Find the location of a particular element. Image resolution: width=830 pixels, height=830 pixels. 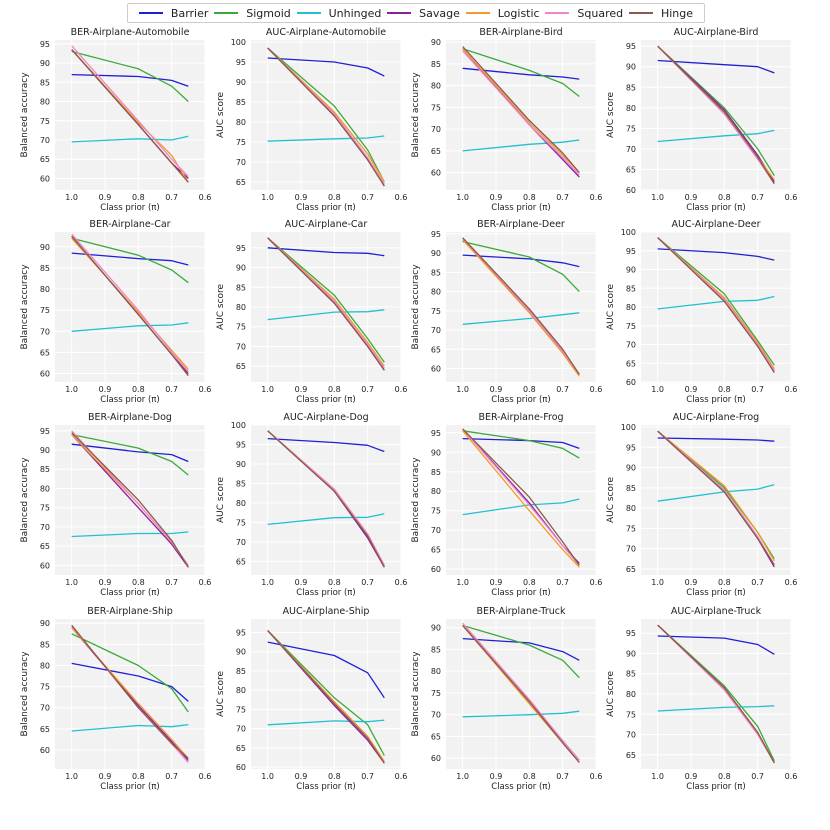

chart-title: BER-Airplane-Automobile is located at coordinates (130, 32).